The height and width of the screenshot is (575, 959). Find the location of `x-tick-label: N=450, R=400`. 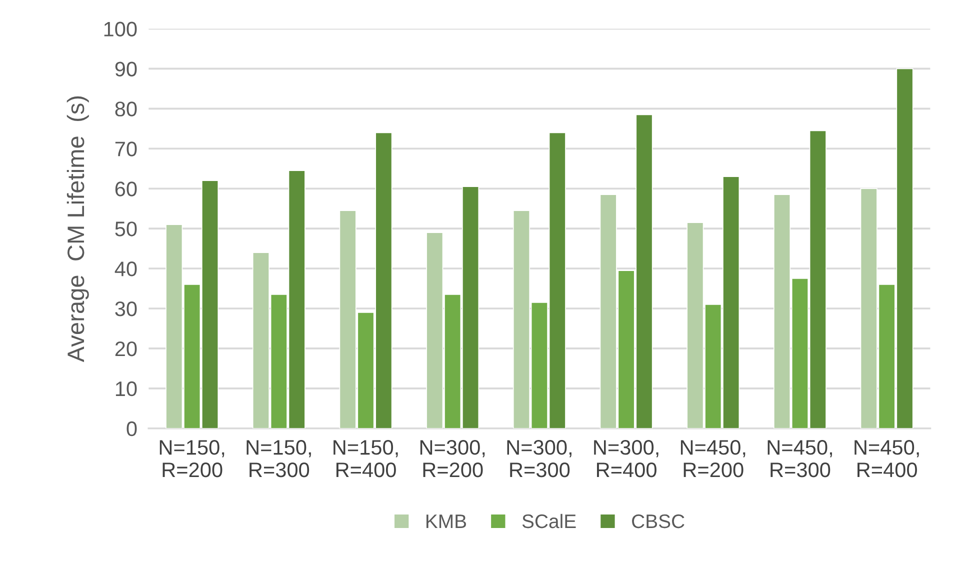

x-tick-label: N=450, R=400 is located at coordinates (886, 459).